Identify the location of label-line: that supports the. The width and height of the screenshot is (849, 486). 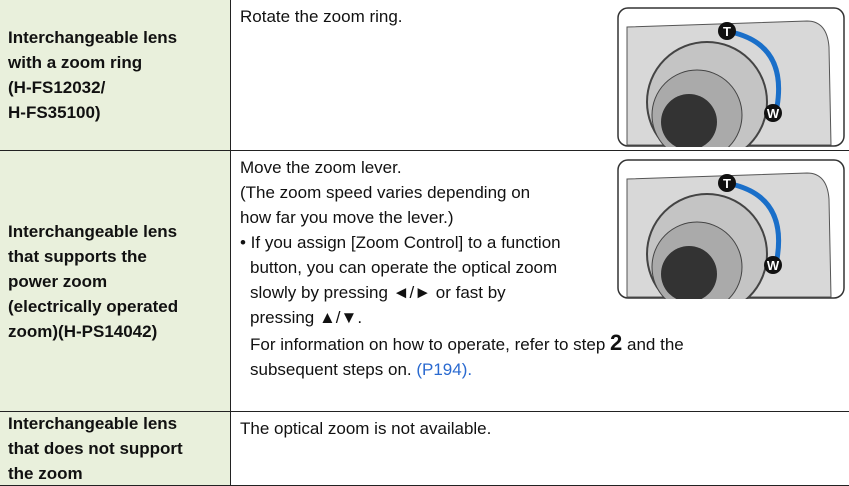
(77, 256).